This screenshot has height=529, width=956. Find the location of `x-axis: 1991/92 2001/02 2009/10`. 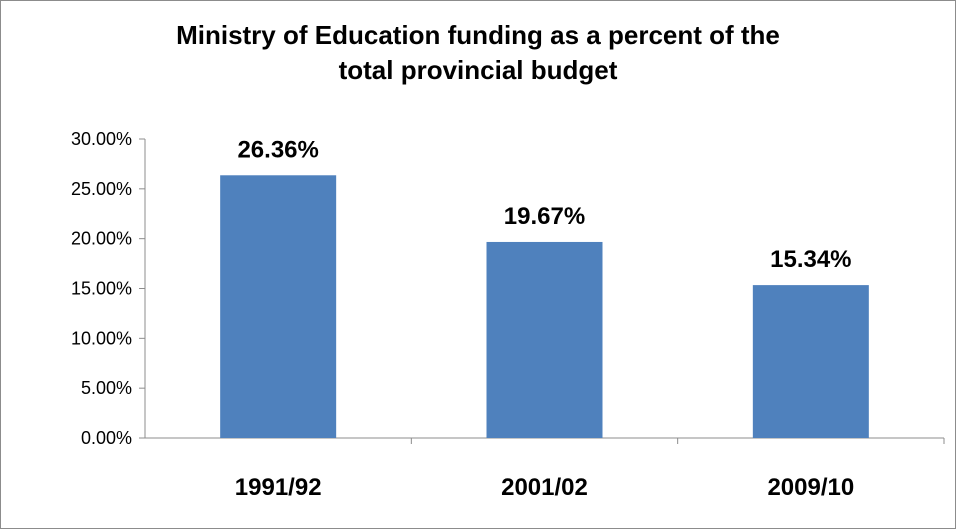

x-axis: 1991/92 2001/02 2009/10 is located at coordinates (542, 469).